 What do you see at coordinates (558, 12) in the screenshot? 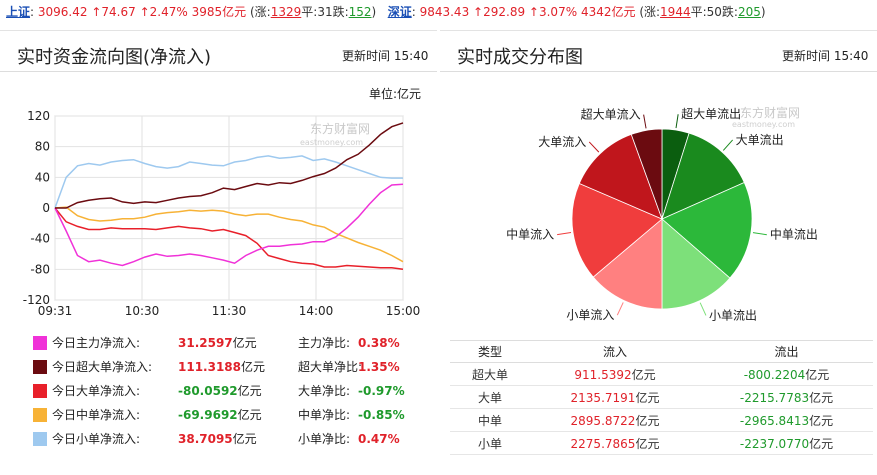
I see `sz-pct: 3.07%` at bounding box center [558, 12].